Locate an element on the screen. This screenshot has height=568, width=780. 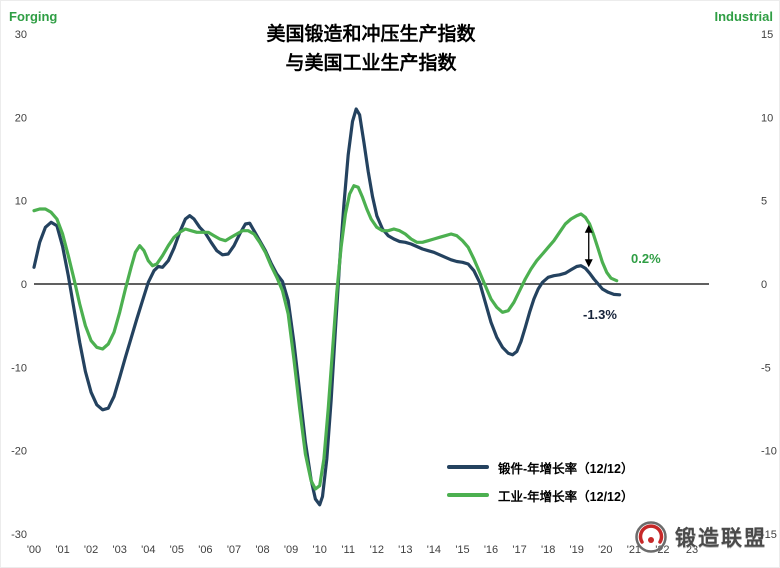
chart-title-line2: 与美国工业生产指数 is located at coordinates (371, 63).